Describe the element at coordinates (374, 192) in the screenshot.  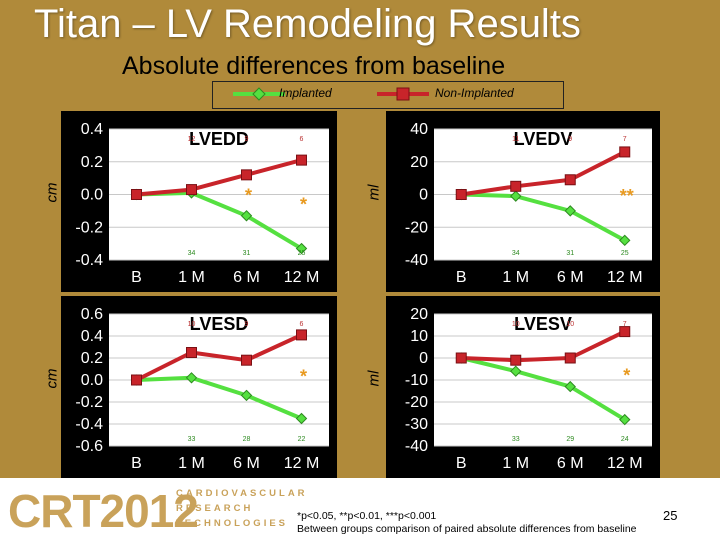
I see `y-unit-top-right: ml` at that location.